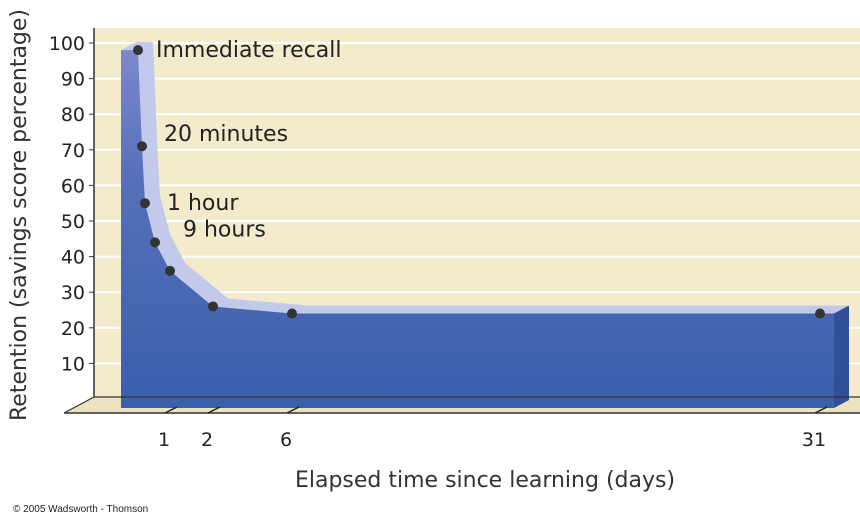  I want to click on y-axis-label: Retention (savings score percentage), so click(19, 215).